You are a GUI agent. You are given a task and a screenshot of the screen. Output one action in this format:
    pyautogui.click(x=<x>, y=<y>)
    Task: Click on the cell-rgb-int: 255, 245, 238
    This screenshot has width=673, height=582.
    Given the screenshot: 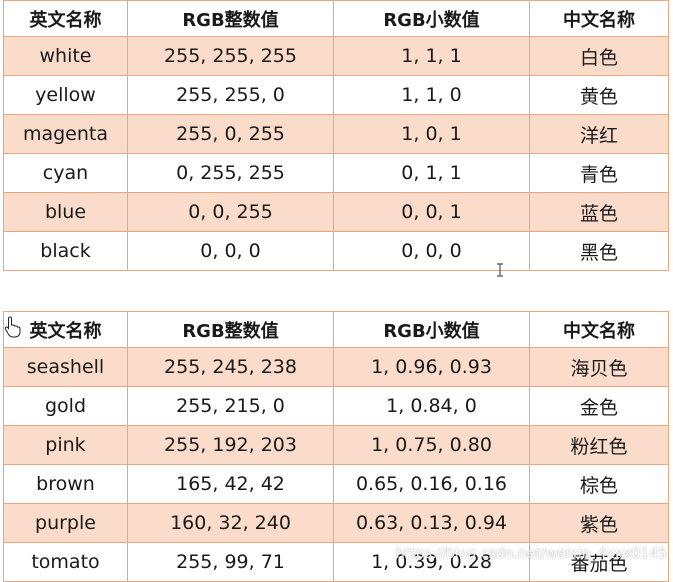 What is the action you would take?
    pyautogui.click(x=230, y=367)
    